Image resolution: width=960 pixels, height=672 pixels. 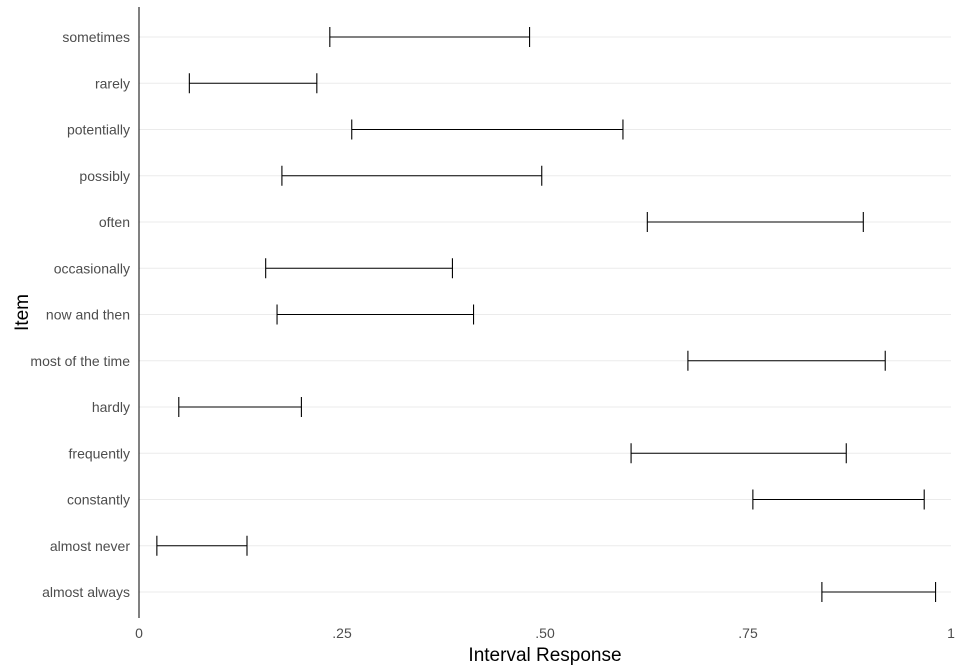 What do you see at coordinates (104, 176) in the screenshot?
I see `y-tick-label: possibly` at bounding box center [104, 176].